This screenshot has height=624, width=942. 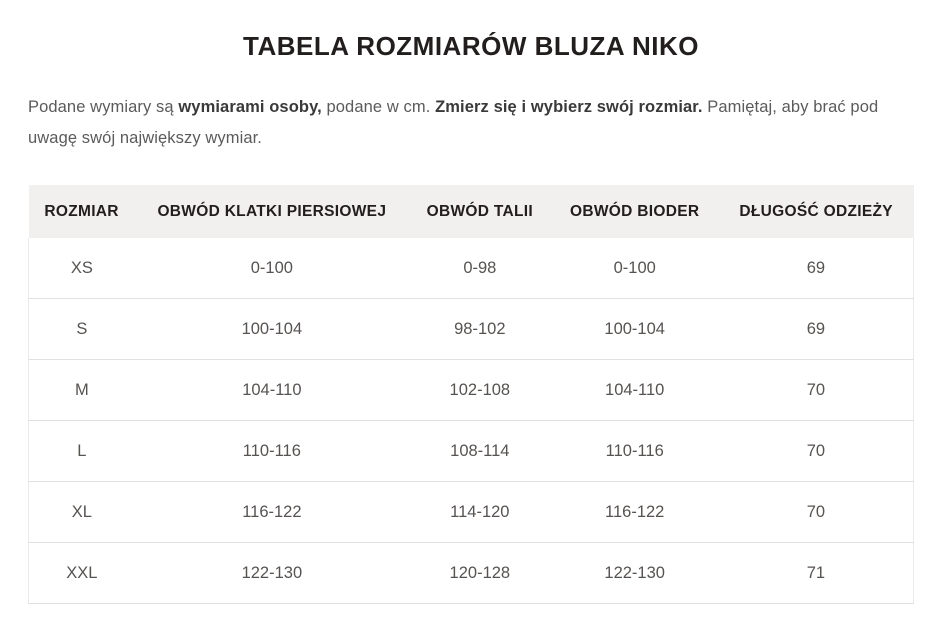 What do you see at coordinates (272, 573) in the screenshot?
I see `chest-cell: 122-130` at bounding box center [272, 573].